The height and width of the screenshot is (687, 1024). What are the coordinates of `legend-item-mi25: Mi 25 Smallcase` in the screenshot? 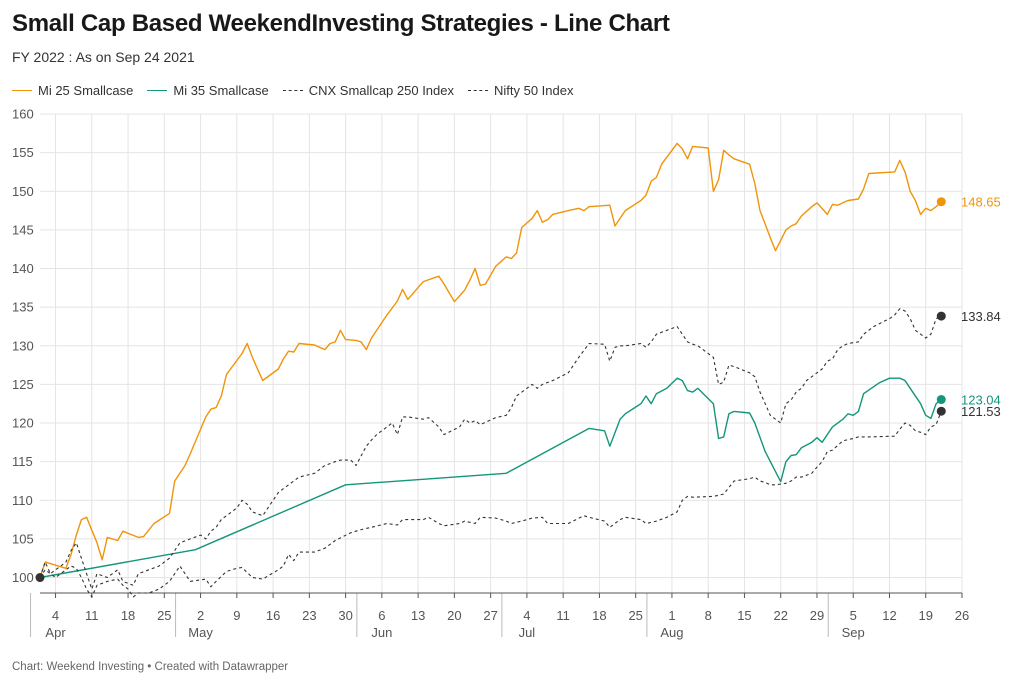 It's located at (72, 90).